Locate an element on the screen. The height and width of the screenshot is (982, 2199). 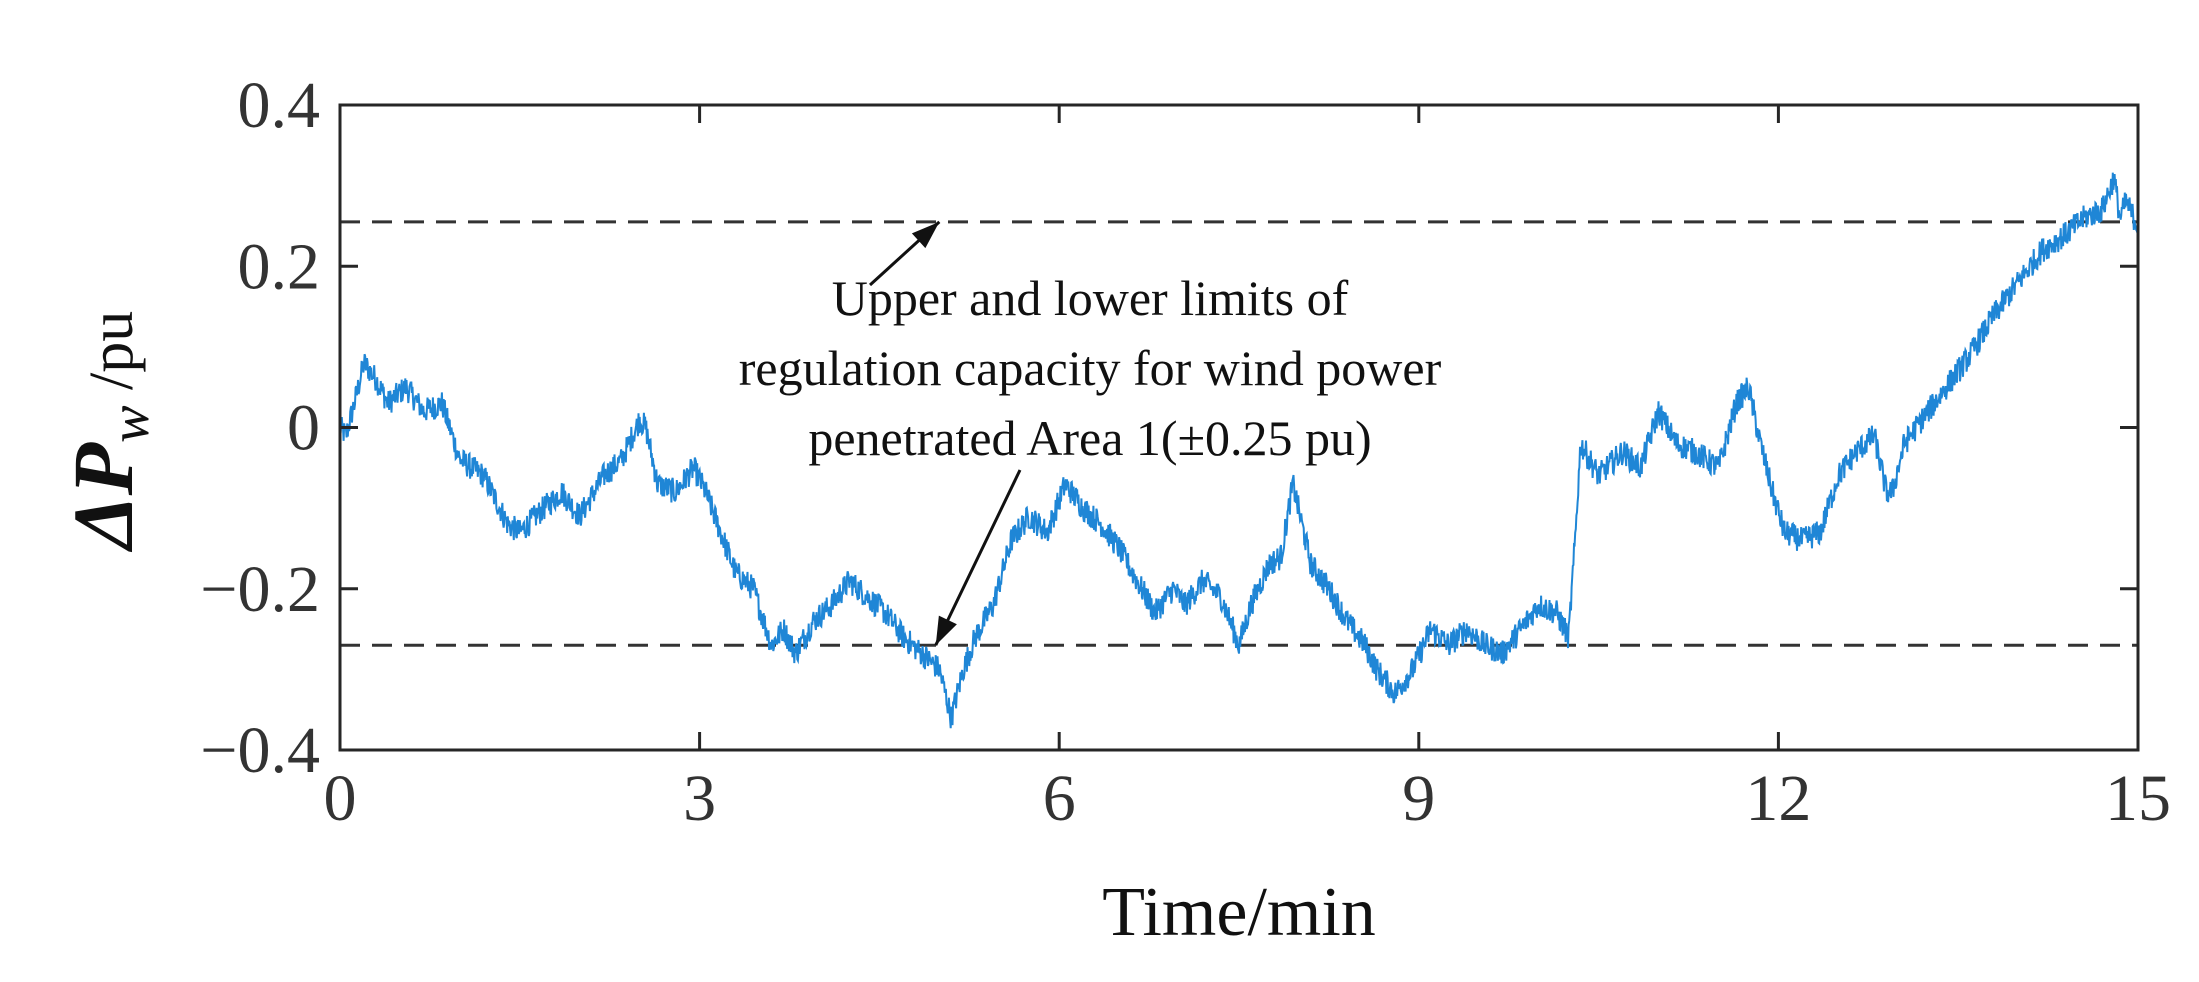
y-tick-label: −0.2 is located at coordinates (260, 589).